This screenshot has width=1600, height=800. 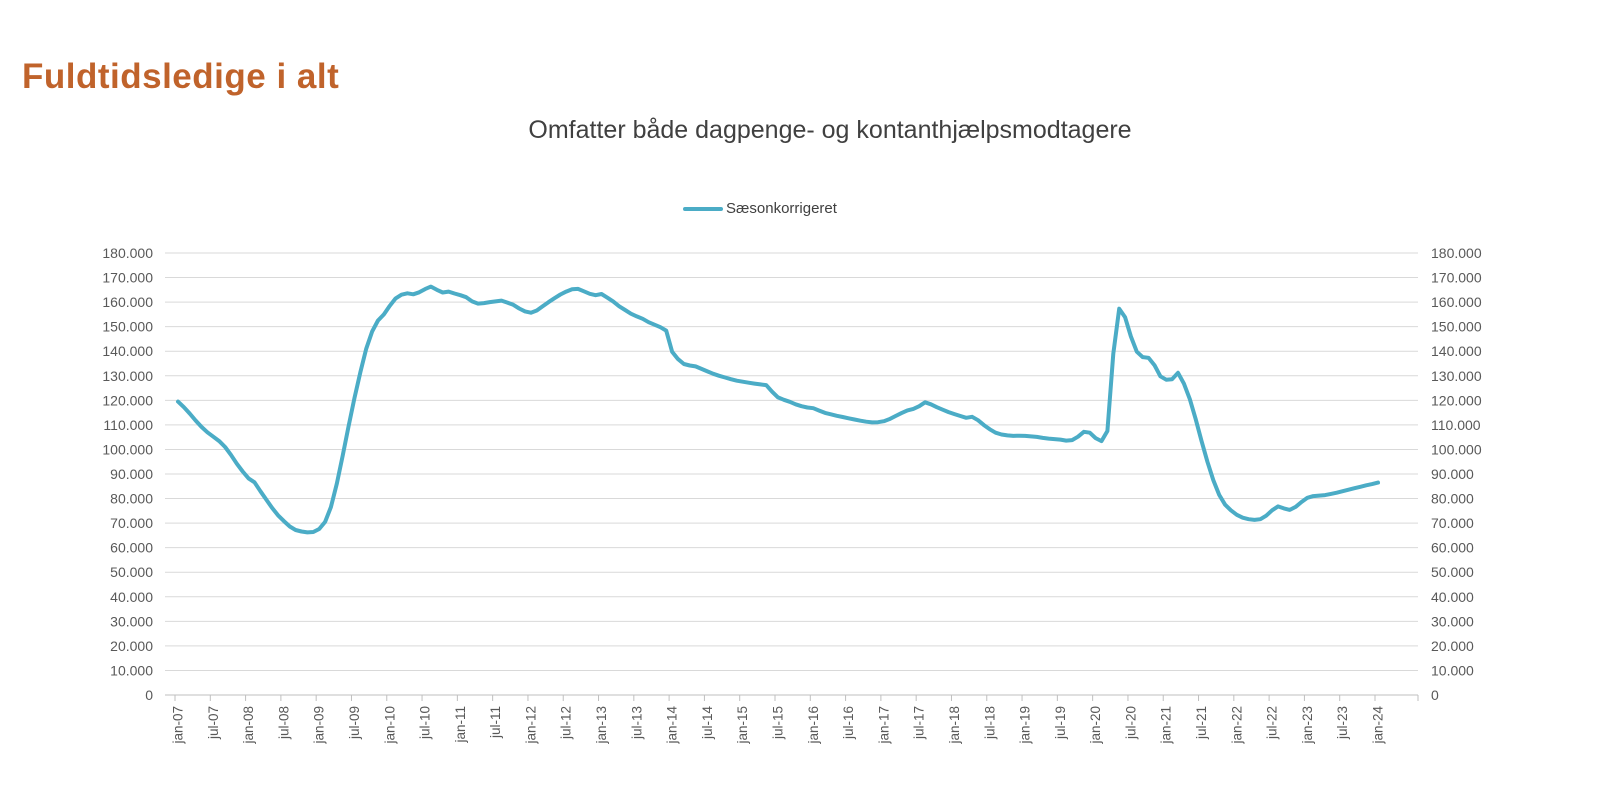 What do you see at coordinates (181, 77) in the screenshot?
I see `page-title: Fuldtidsledige i alt` at bounding box center [181, 77].